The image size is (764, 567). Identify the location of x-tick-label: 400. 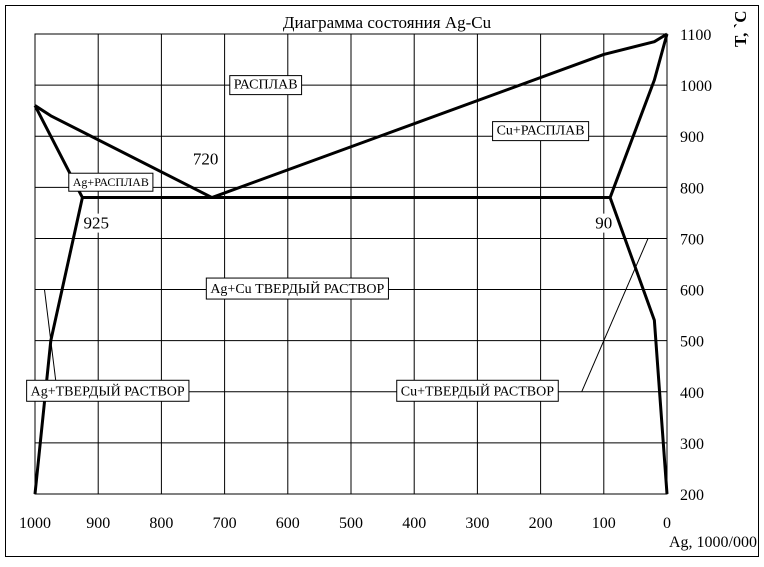
(414, 523).